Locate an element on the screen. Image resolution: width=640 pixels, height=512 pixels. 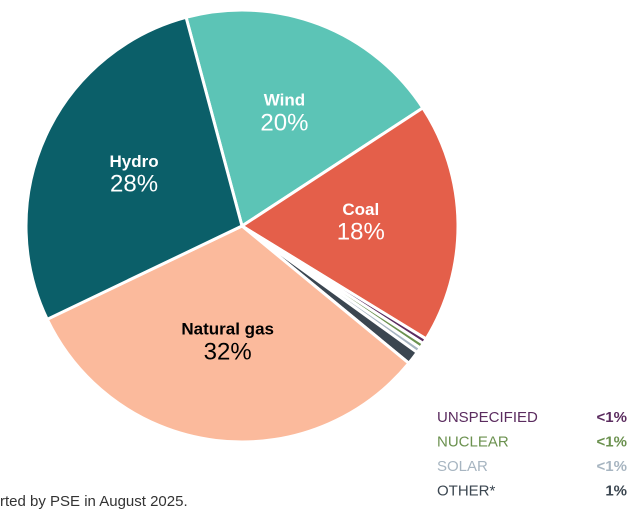
slice-value: 28% is located at coordinates (134, 184).